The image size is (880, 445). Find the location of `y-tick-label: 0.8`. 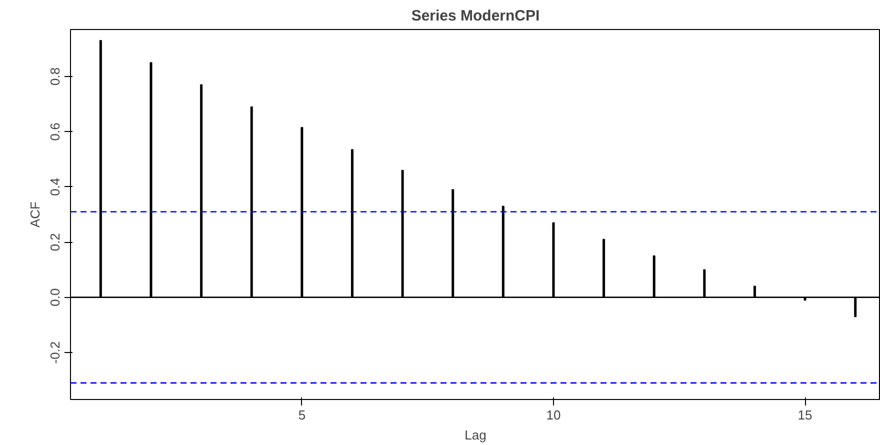

y-tick-label: 0.8 is located at coordinates (55, 76).